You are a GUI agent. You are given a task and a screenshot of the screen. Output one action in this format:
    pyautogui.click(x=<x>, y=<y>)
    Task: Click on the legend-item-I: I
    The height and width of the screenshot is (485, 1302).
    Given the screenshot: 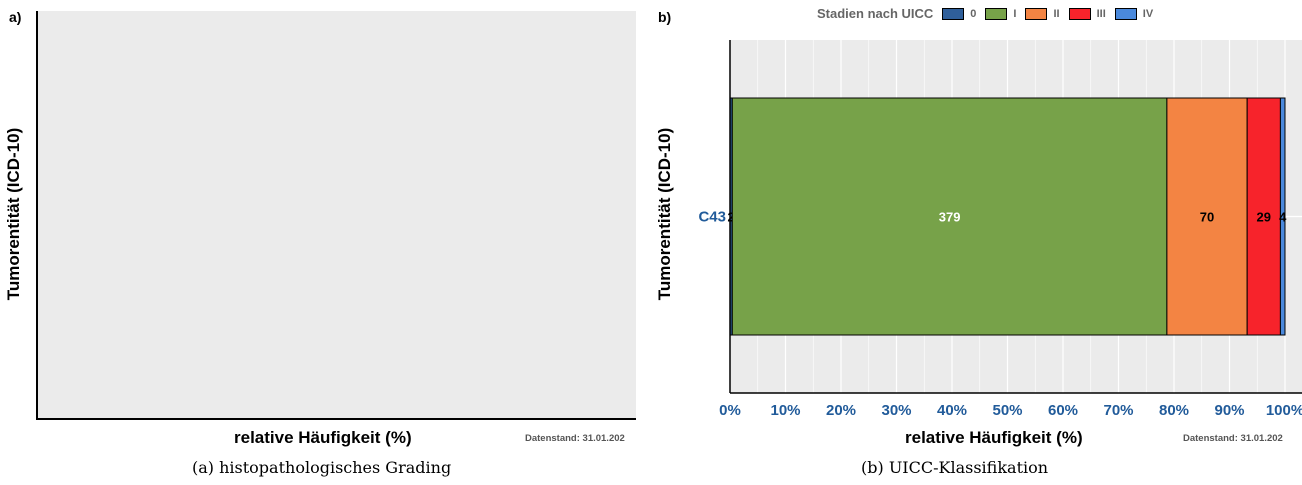 What is the action you would take?
    pyautogui.click(x=1001, y=13)
    